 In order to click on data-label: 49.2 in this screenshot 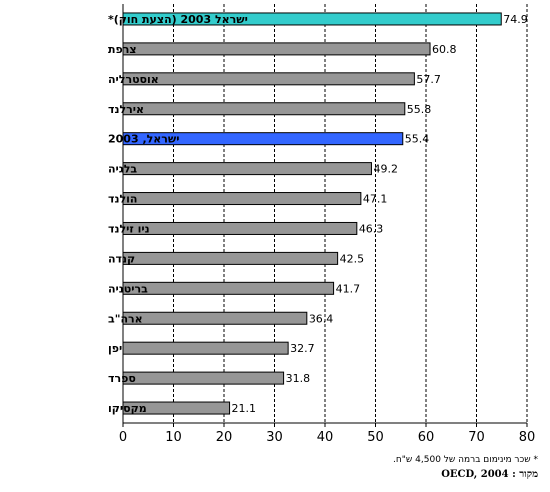, I will do `click(385, 169)`.